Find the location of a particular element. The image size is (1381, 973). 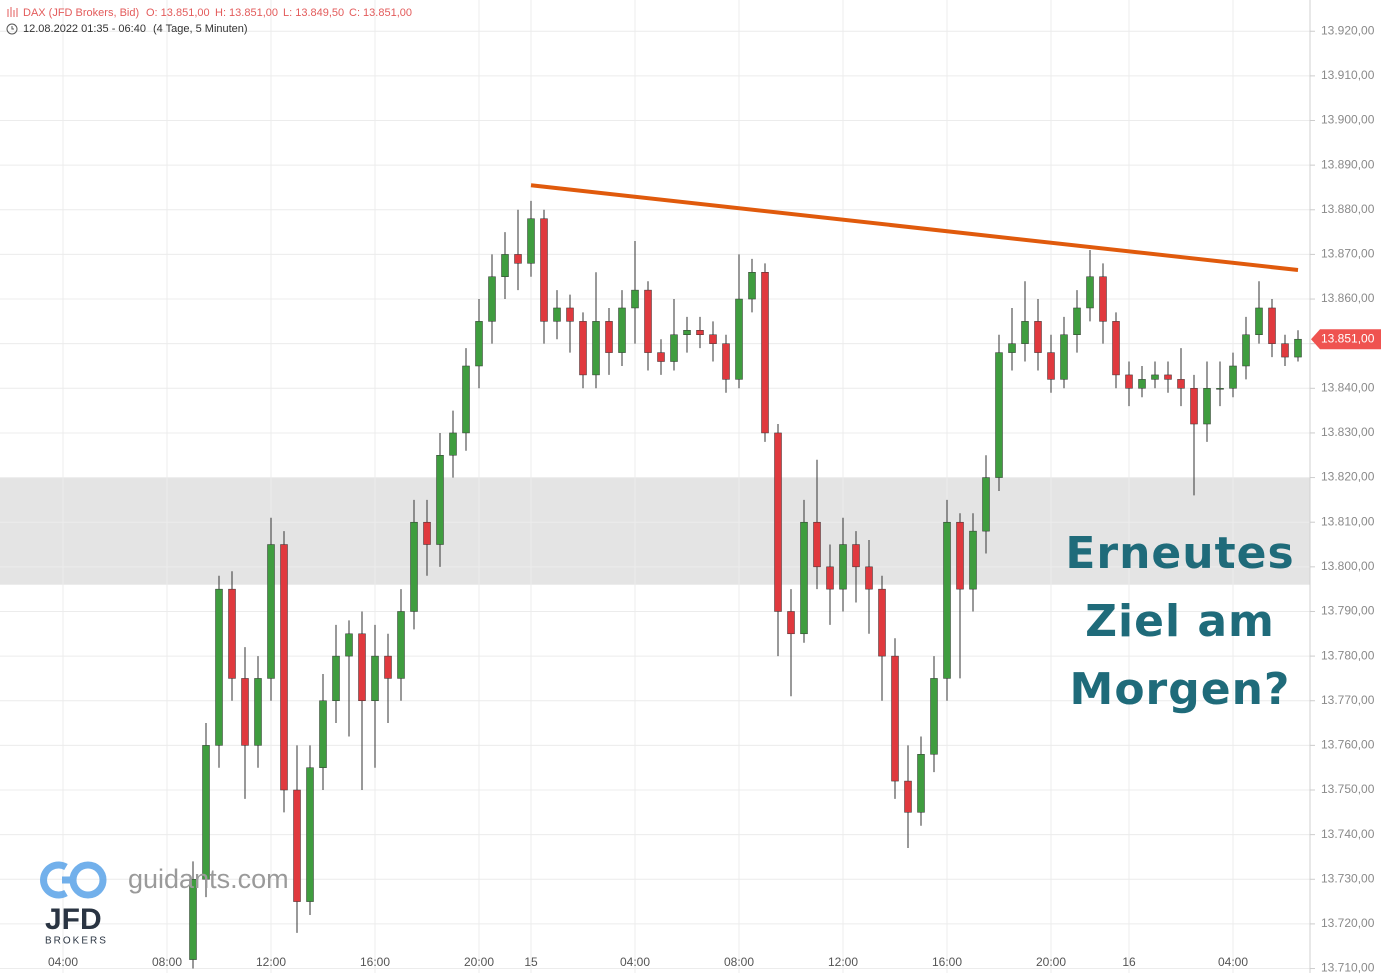

y-tick-label: 13.780,00 is located at coordinates (1348, 655).